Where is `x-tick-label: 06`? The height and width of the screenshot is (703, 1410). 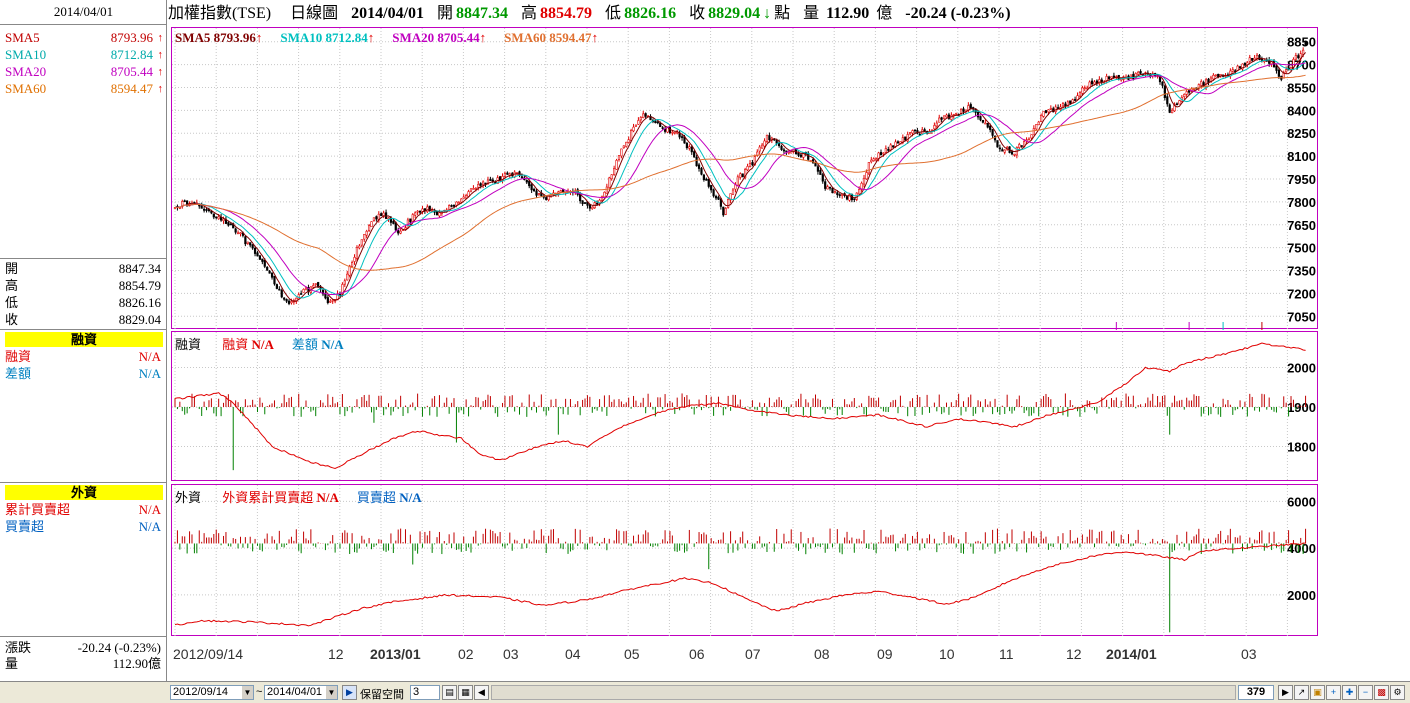 x-tick-label: 06 is located at coordinates (697, 654).